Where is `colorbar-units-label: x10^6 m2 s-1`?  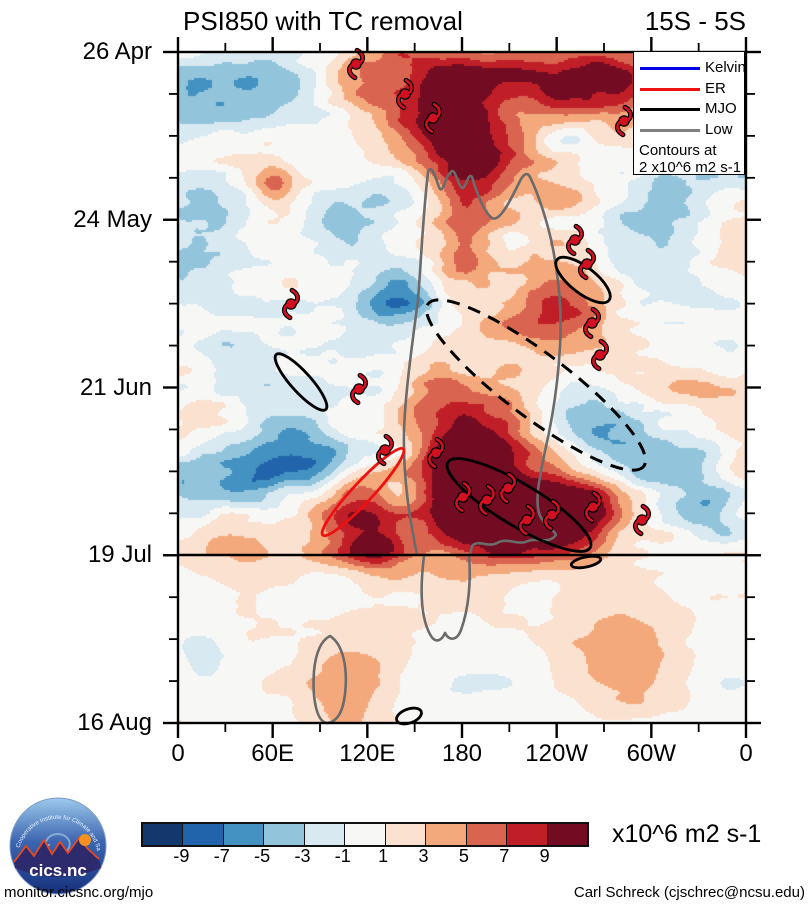
colorbar-units-label: x10^6 m2 s-1 is located at coordinates (687, 834).